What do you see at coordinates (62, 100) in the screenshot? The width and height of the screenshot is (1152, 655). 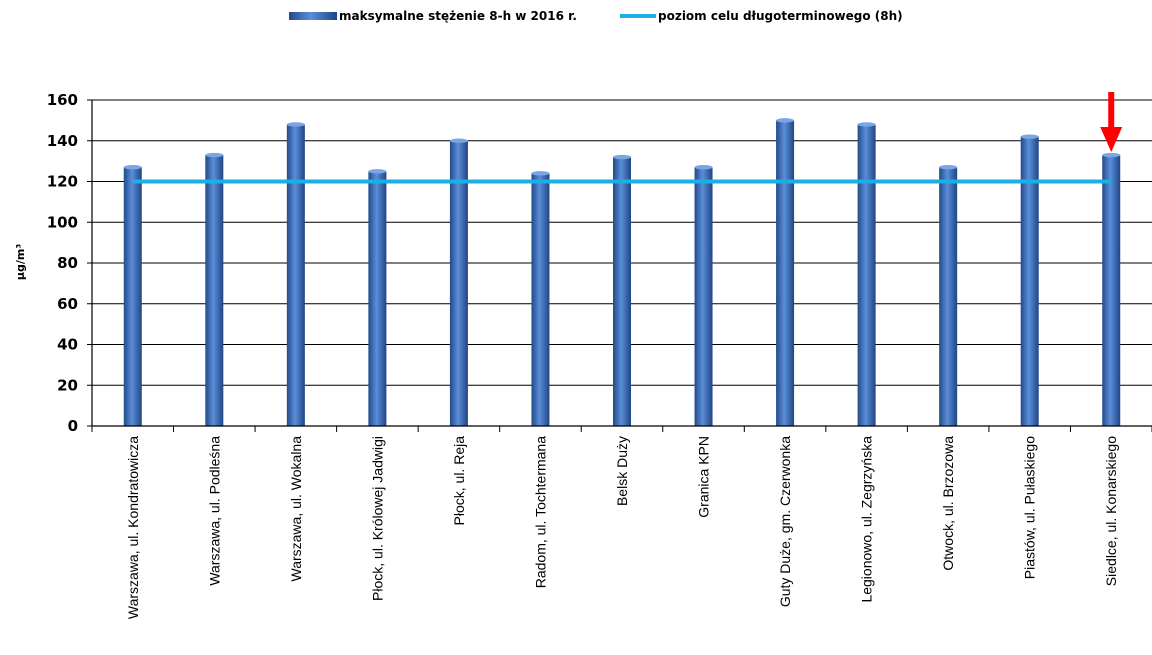 I see `y-tick-label: 160` at bounding box center [62, 100].